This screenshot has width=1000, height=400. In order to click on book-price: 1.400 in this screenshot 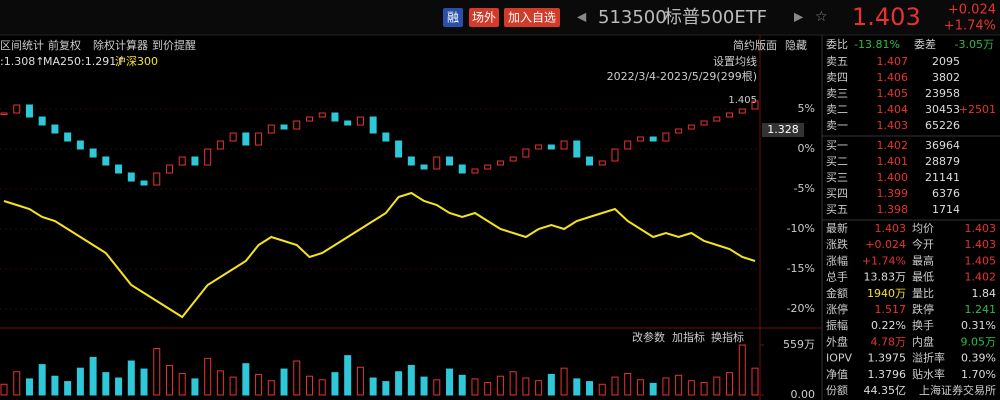, I will do `click(893, 177)`.